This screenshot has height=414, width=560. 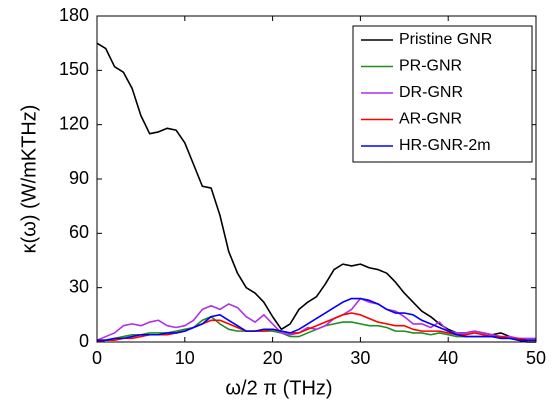 What do you see at coordinates (430, 119) in the screenshot?
I see `legend-label: AR-GNR` at bounding box center [430, 119].